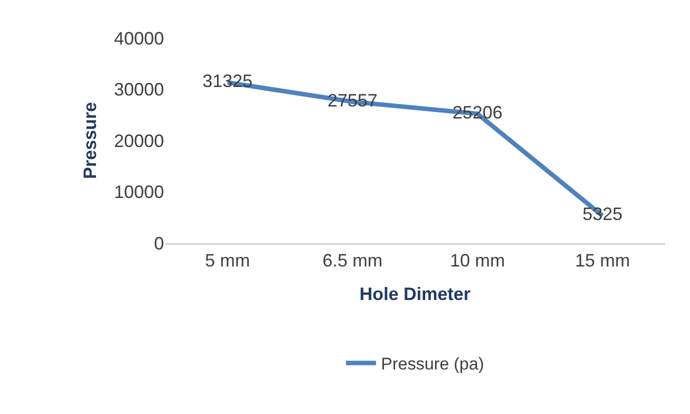  Describe the element at coordinates (159, 243) in the screenshot. I see `y-tick-label: 0` at that location.